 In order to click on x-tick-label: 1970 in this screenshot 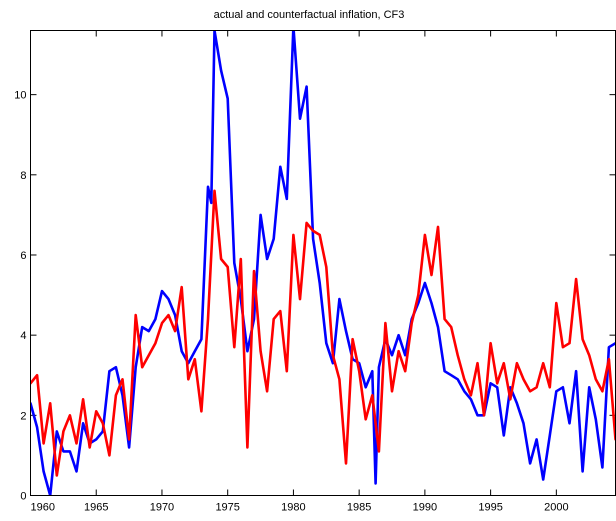, I will do `click(162, 508)`.